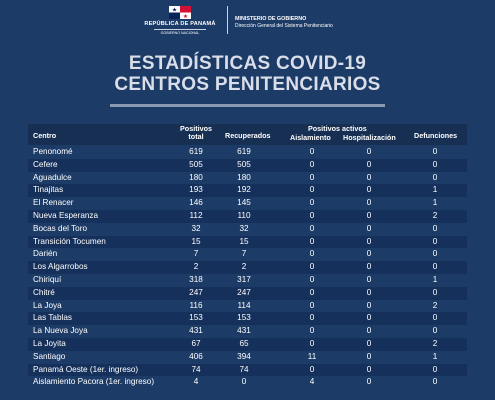 Image resolution: width=495 pixels, height=400 pixels. I want to click on cell-positivos-total: 180, so click(196, 177).